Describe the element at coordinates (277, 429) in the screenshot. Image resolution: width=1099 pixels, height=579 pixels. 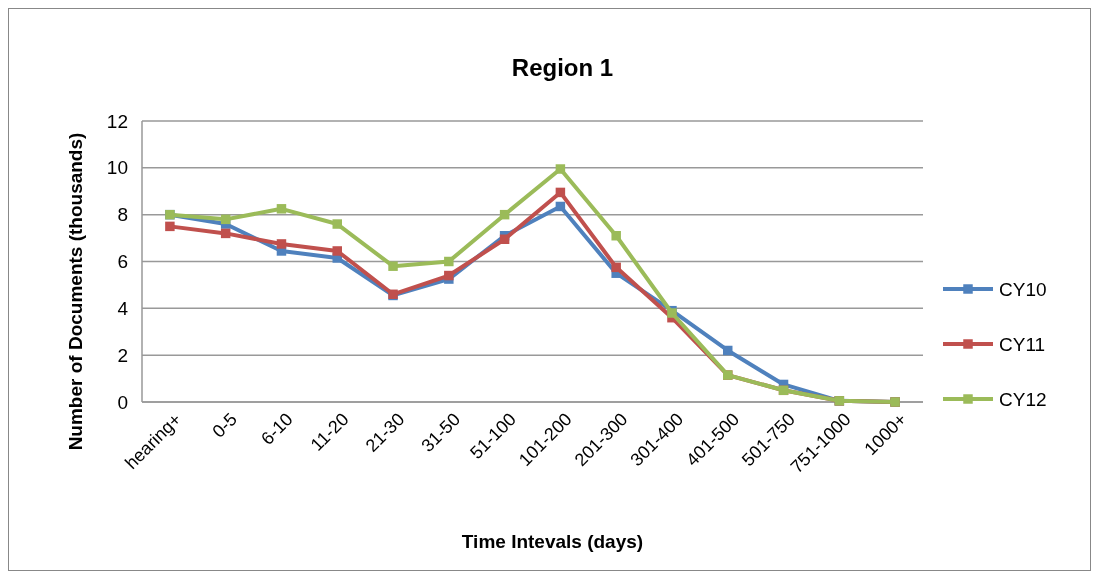
I see `x-tick-label: 6-10` at that location.